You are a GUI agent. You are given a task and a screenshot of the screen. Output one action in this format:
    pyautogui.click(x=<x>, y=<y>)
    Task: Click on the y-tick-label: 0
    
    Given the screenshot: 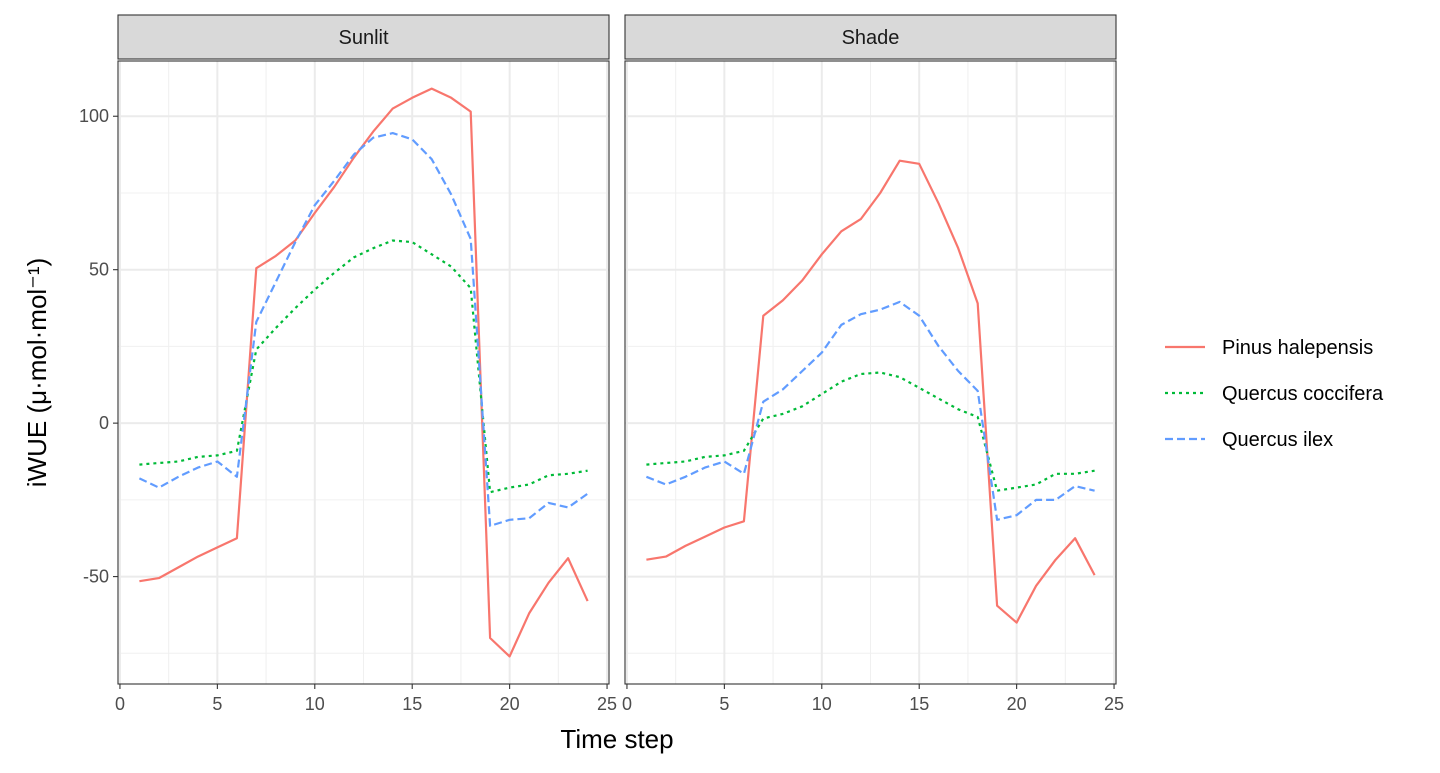 What is the action you would take?
    pyautogui.click(x=104, y=423)
    